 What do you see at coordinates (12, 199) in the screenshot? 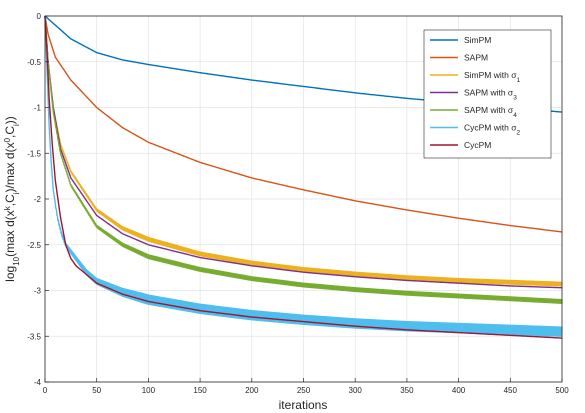
I see `y-axis-title: log10(max d(xk,Ci)/max d(x0,Ci))` at bounding box center [12, 199].